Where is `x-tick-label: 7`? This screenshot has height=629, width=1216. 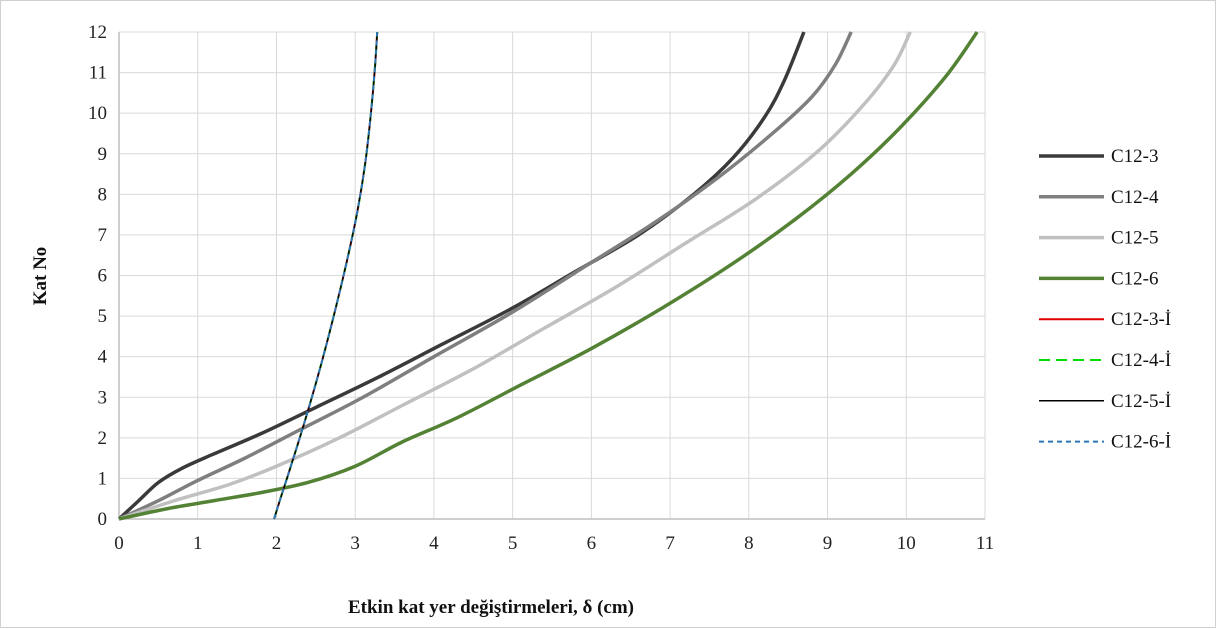
x-tick-label: 7 is located at coordinates (670, 543).